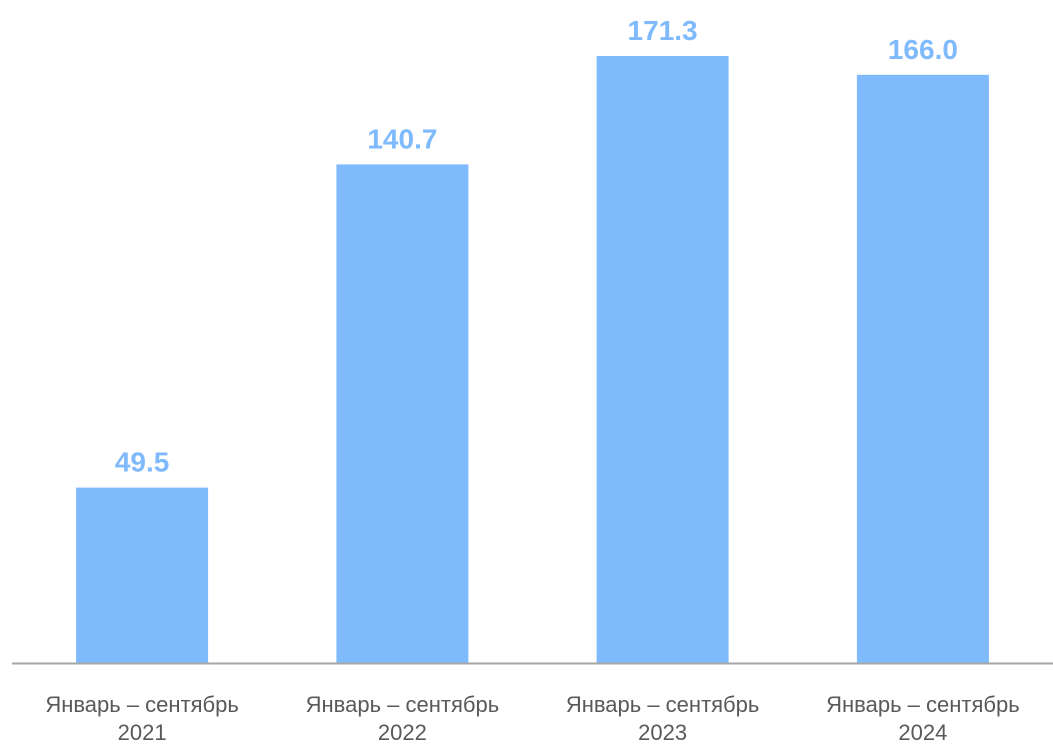  Describe the element at coordinates (662, 732) in the screenshot. I see `category-label-2-line-1: 2023` at that location.